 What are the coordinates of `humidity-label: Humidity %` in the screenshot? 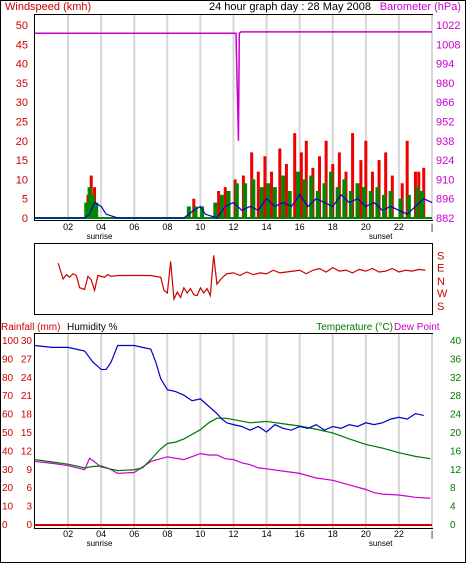 It's located at (92, 327).